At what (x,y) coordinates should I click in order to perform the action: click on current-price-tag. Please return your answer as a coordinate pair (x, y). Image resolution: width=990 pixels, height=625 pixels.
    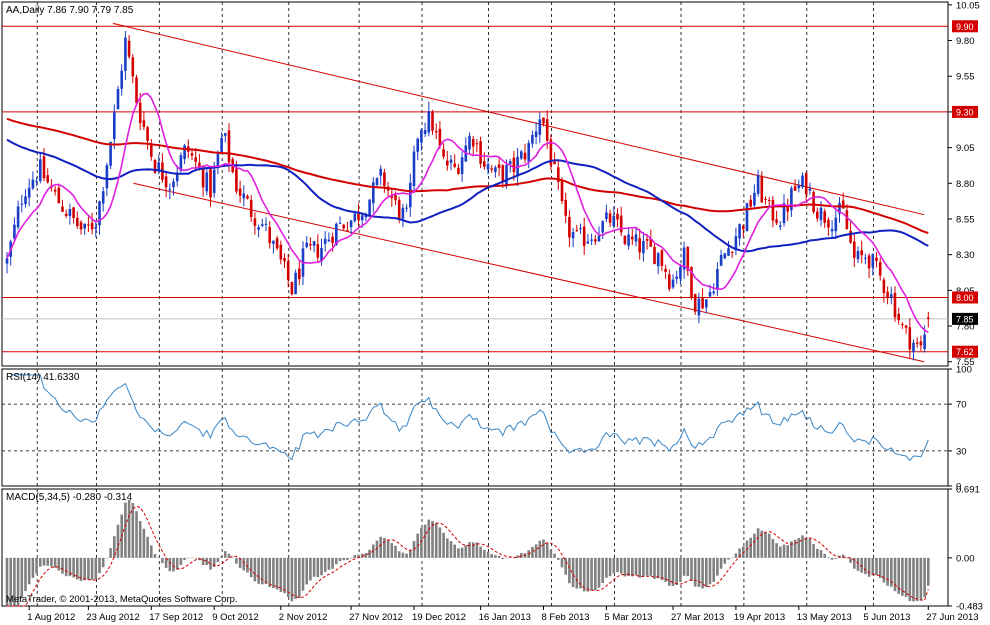
    Looking at the image, I should click on (965, 318).